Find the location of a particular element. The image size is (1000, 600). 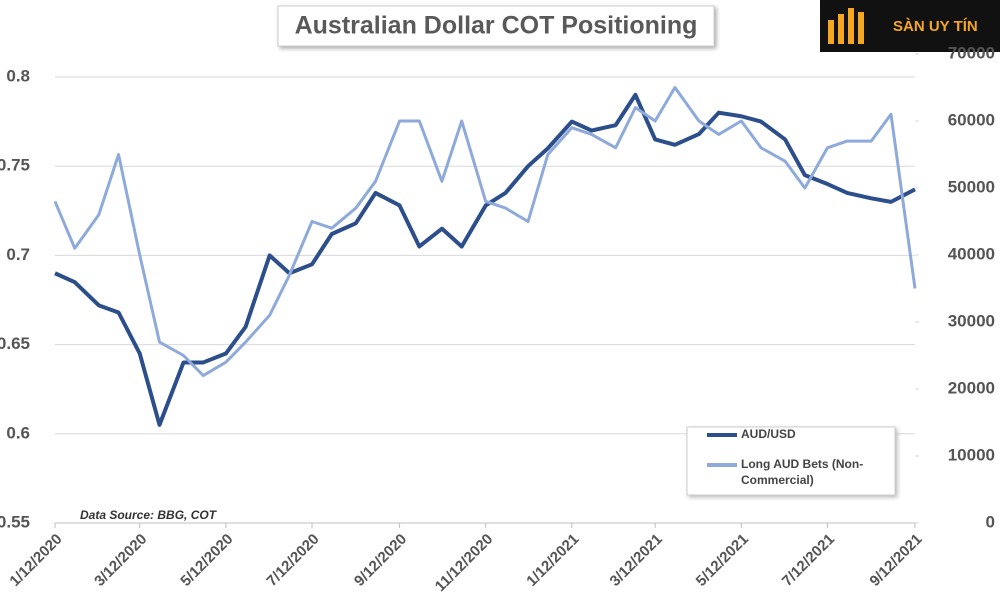

source-note: Data Source: BBG, COT is located at coordinates (149, 515).